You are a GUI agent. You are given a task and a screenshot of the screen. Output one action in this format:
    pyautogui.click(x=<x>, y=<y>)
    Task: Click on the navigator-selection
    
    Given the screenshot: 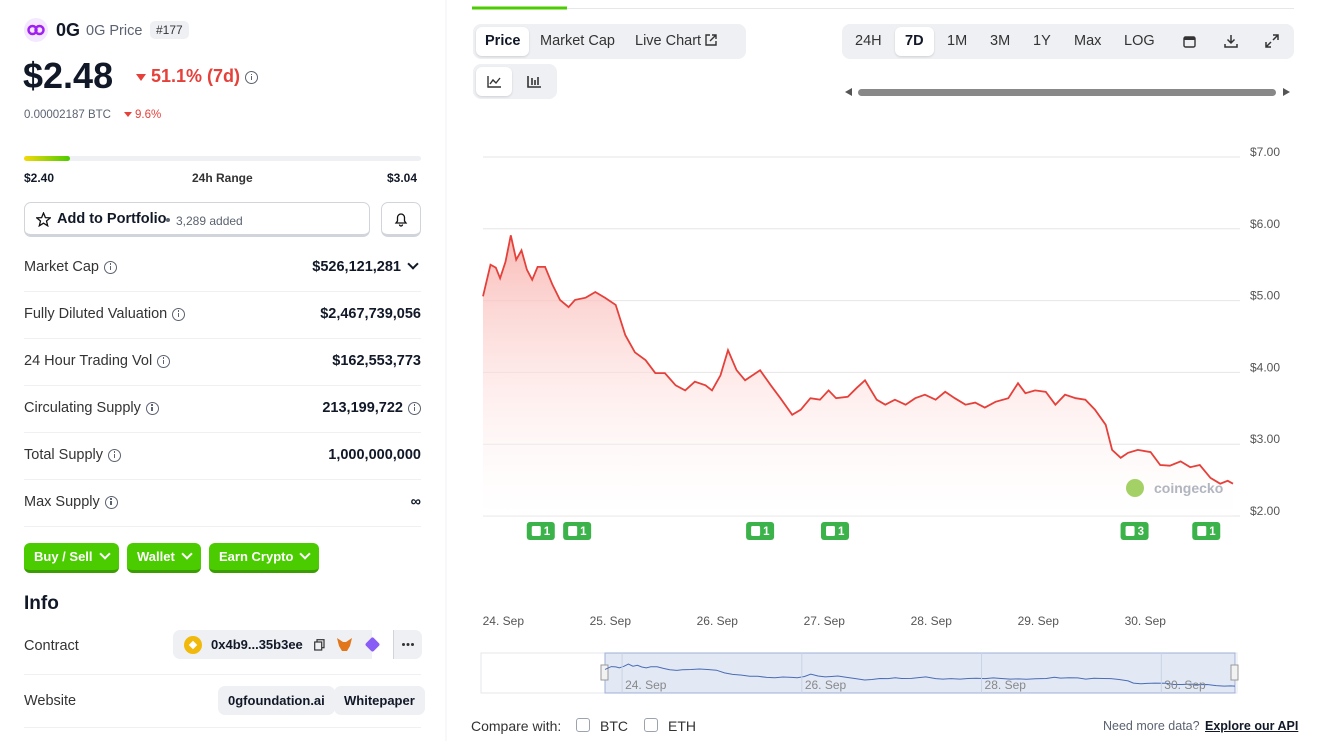 What is the action you would take?
    pyautogui.click(x=920, y=673)
    